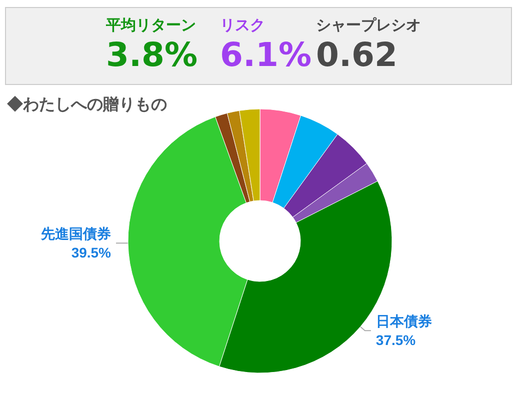  Describe the element at coordinates (368, 25) in the screenshot. I see `text: シャープレシオ` at that location.